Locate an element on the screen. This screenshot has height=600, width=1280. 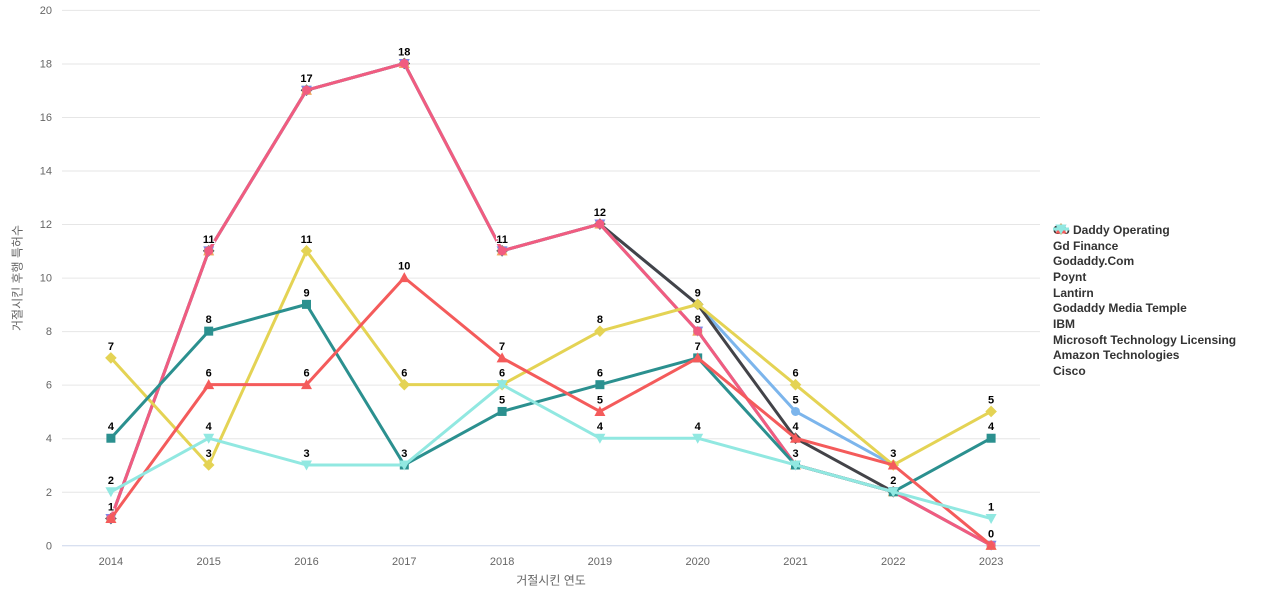
data-point-label: 6 is located at coordinates (502, 374).